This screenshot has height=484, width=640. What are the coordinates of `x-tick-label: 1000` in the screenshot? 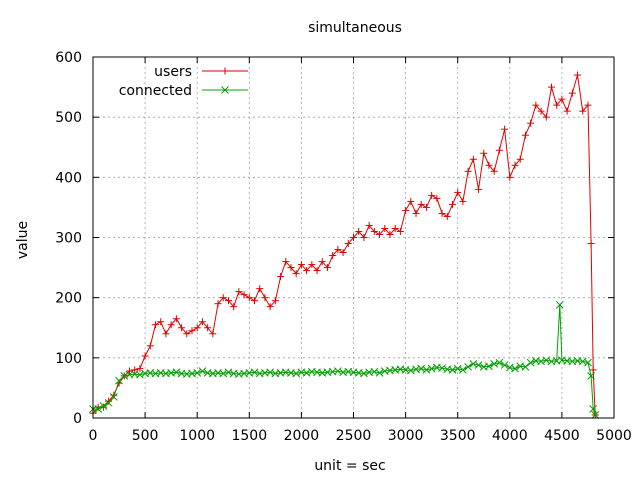 It's located at (197, 436).